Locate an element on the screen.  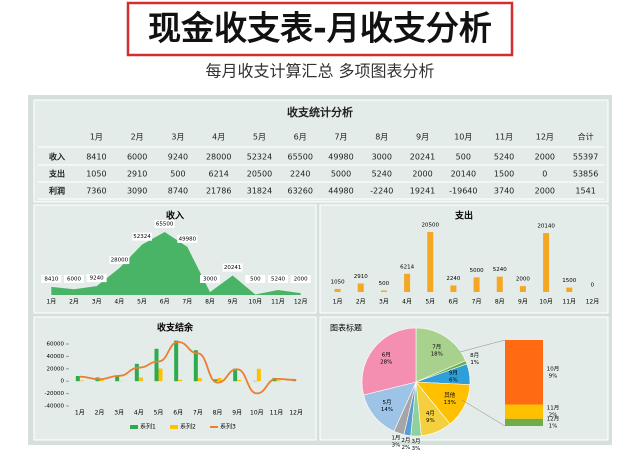
data-label: 2000 is located at coordinates (523, 280).